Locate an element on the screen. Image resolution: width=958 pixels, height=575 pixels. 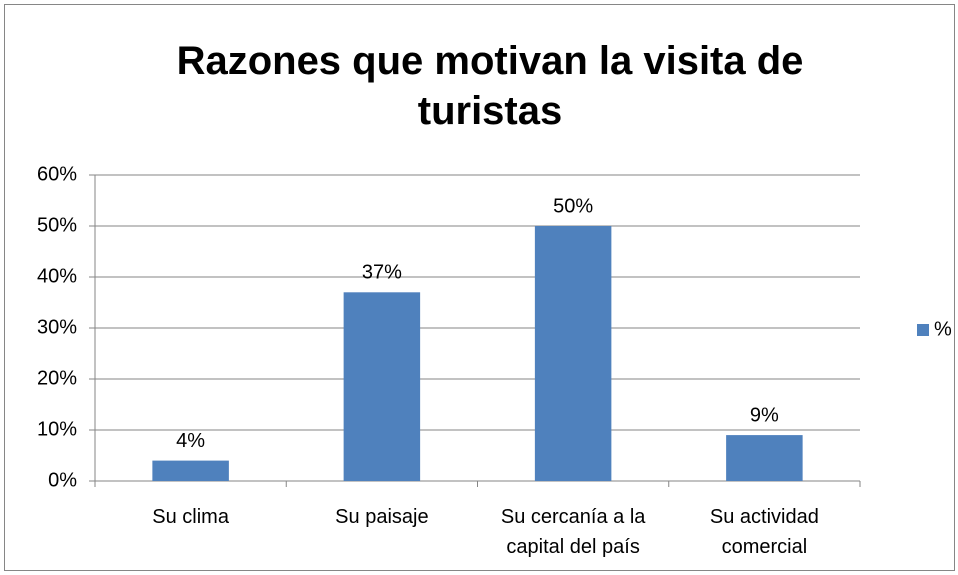
y-tick-label: 40% is located at coordinates (57, 276).